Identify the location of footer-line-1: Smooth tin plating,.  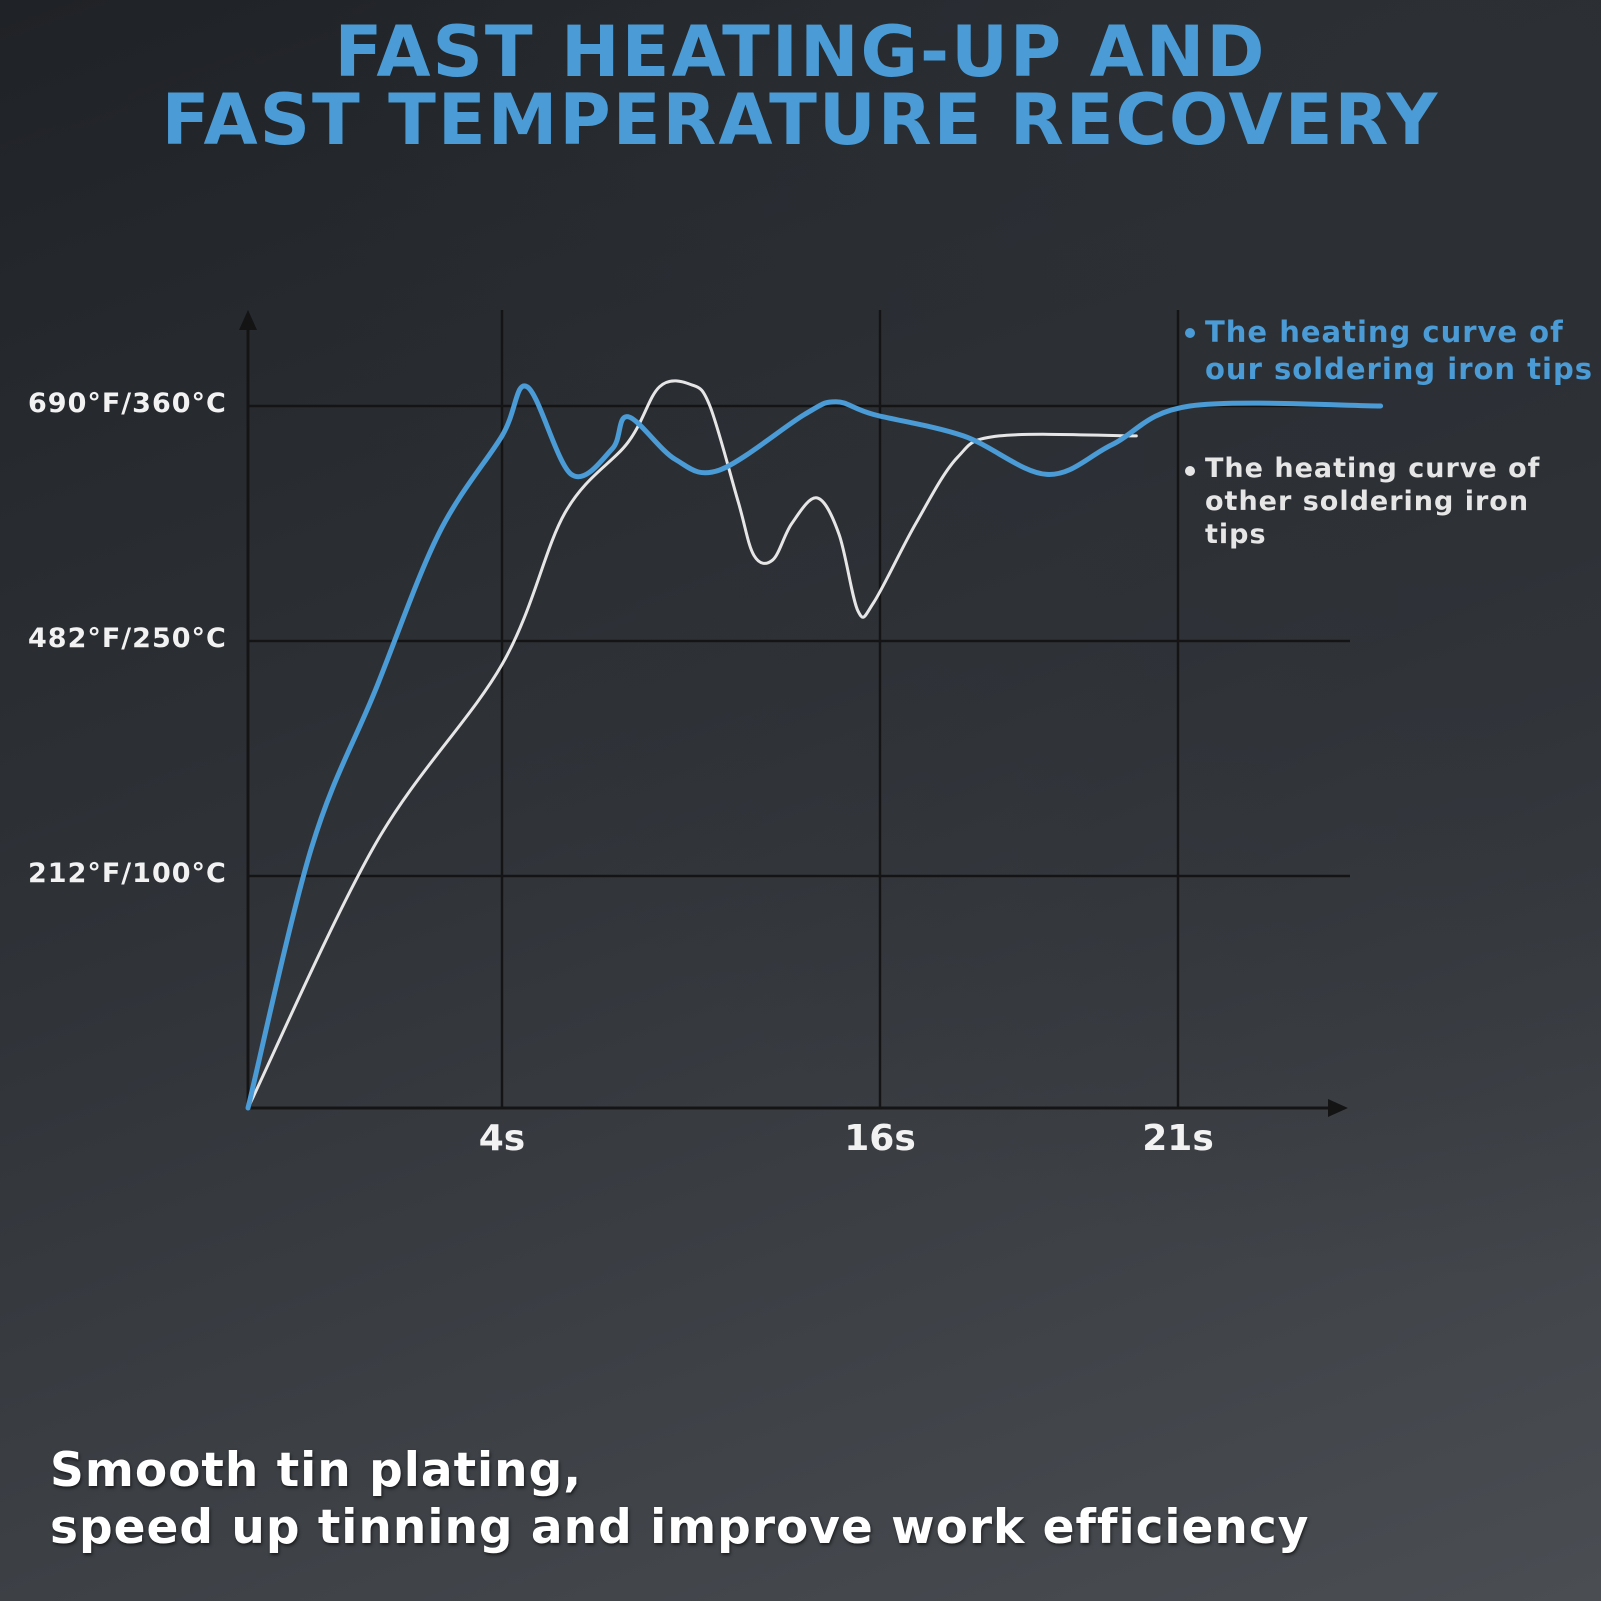
(316, 1470).